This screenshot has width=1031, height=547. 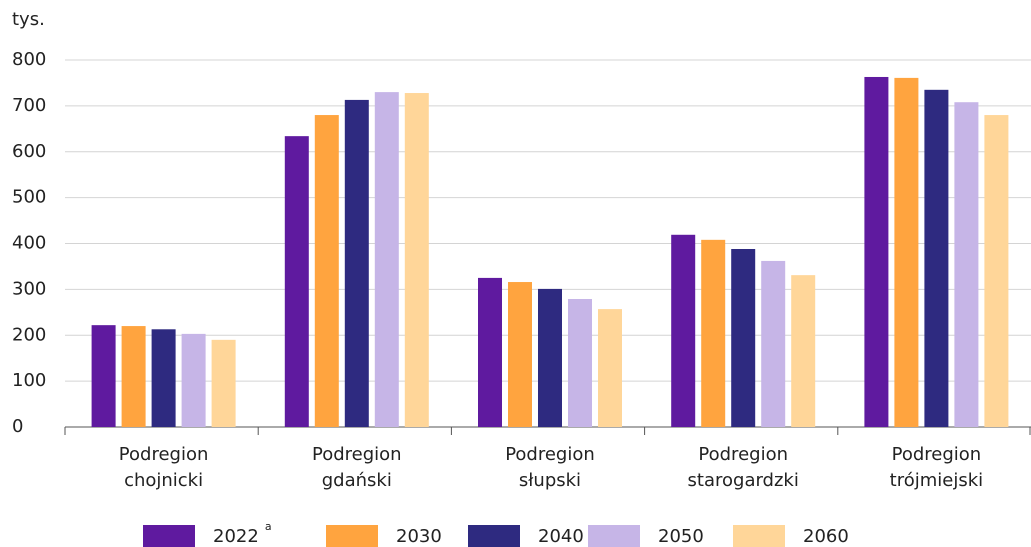 What do you see at coordinates (29, 59) in the screenshot?
I see `y-tick-label: 800` at bounding box center [29, 59].